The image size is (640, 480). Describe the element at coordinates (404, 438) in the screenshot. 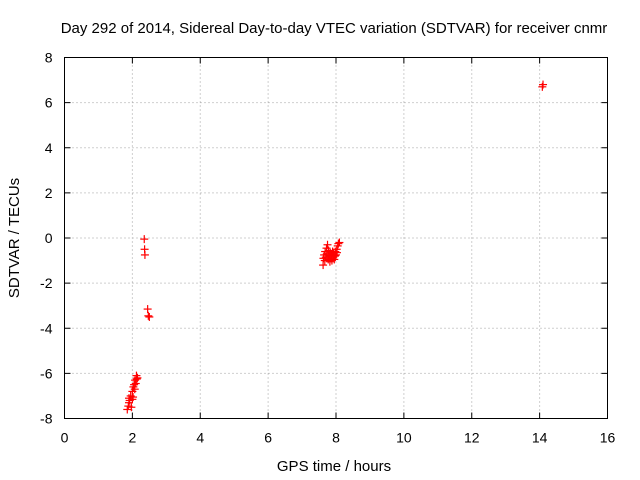

I see `x-tick-label: 10` at that location.